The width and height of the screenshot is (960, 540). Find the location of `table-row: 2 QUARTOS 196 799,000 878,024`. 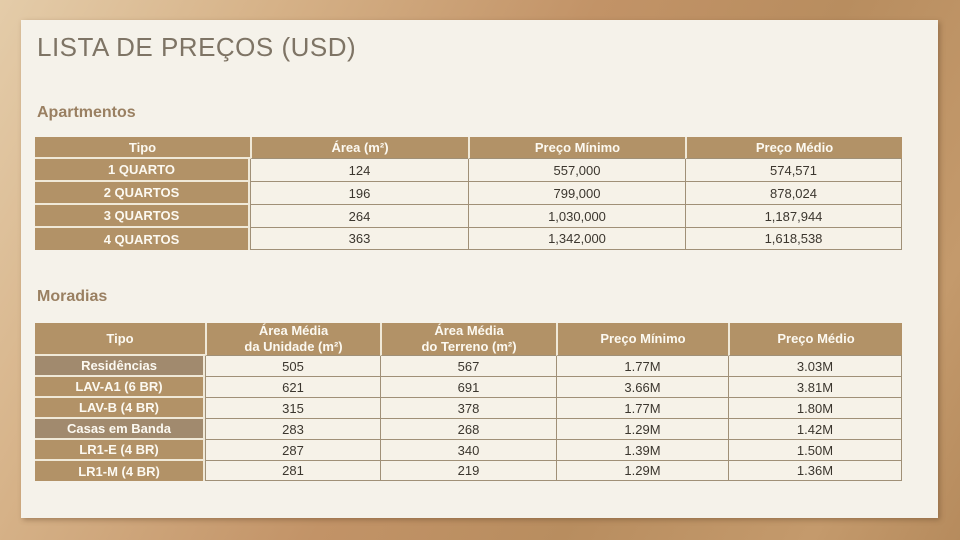

table-row: 2 QUARTOS 196 799,000 878,024 is located at coordinates (468, 193).